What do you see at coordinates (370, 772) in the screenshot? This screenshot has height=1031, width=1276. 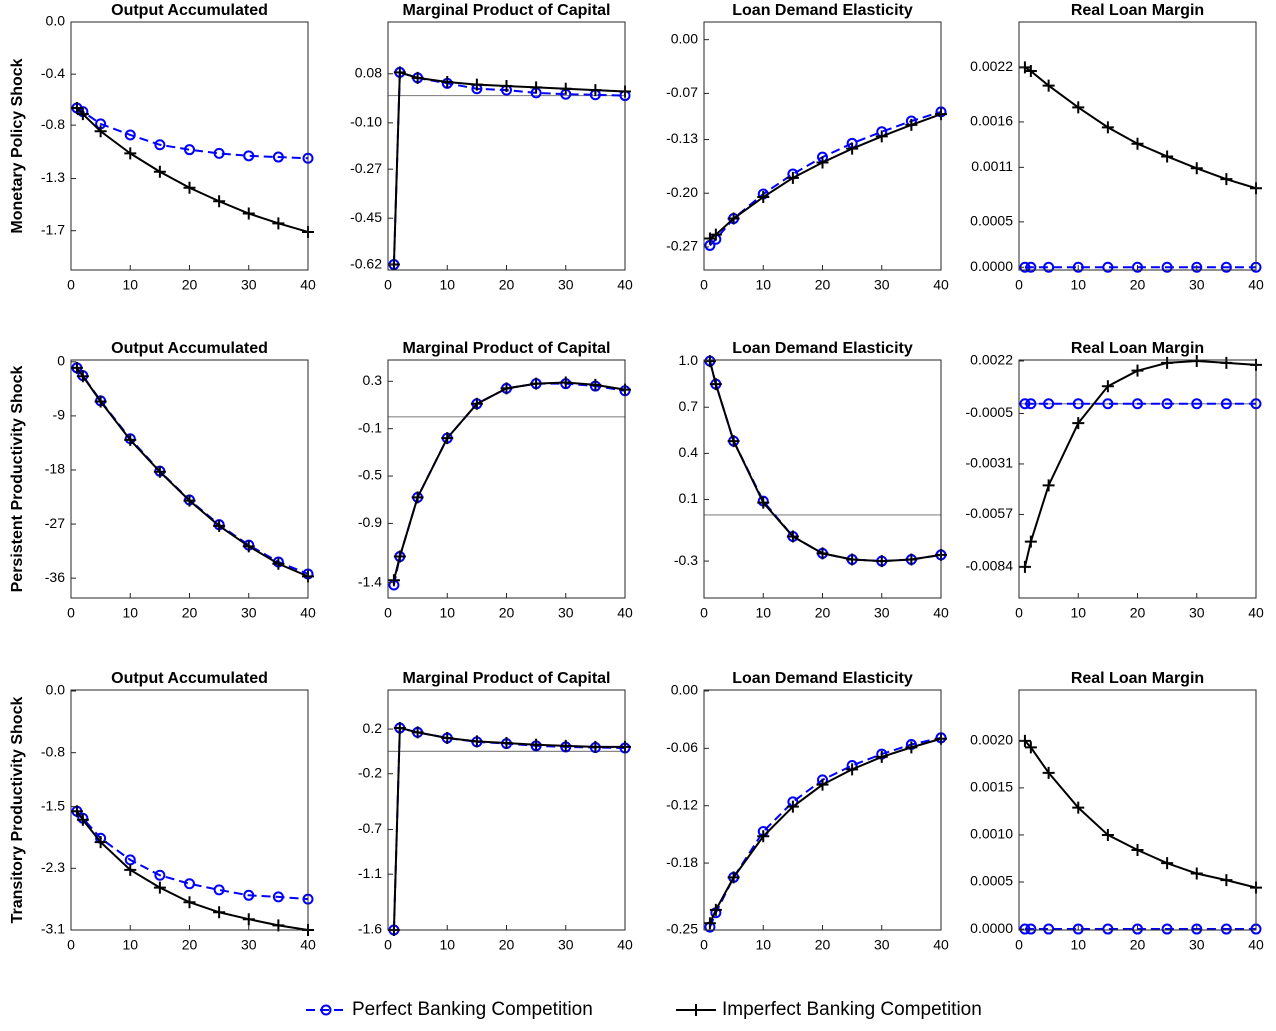 I see `y-tick-label: -0.2` at bounding box center [370, 772].